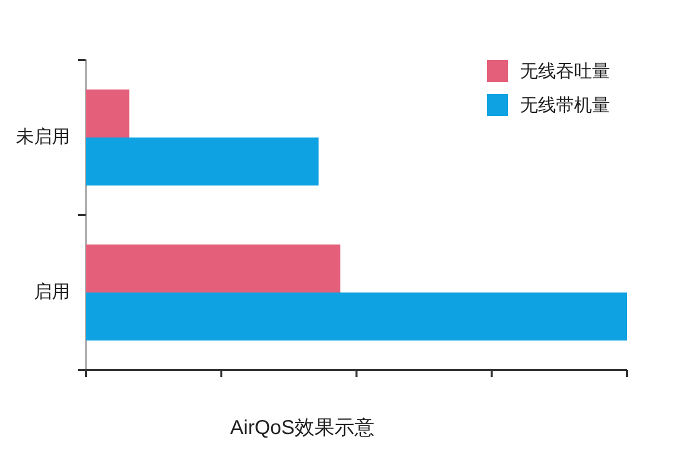 This screenshot has width=687, height=457. I want to click on legend-label: 无线吞吐量, so click(565, 71).